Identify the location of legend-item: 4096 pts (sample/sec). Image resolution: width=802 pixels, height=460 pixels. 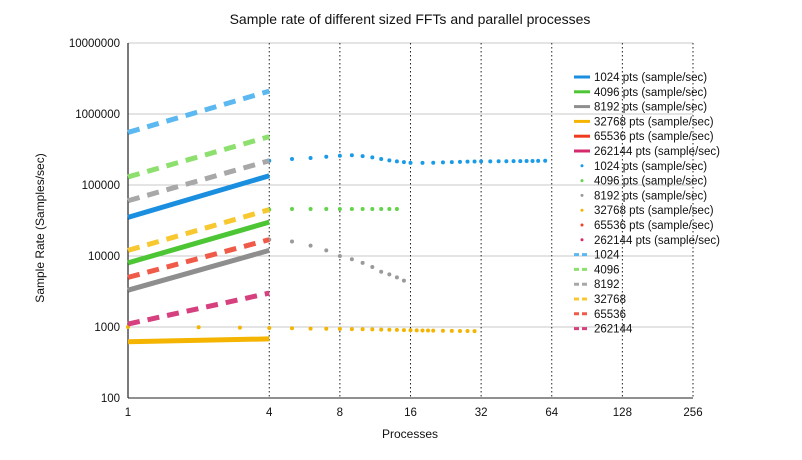
(643, 182).